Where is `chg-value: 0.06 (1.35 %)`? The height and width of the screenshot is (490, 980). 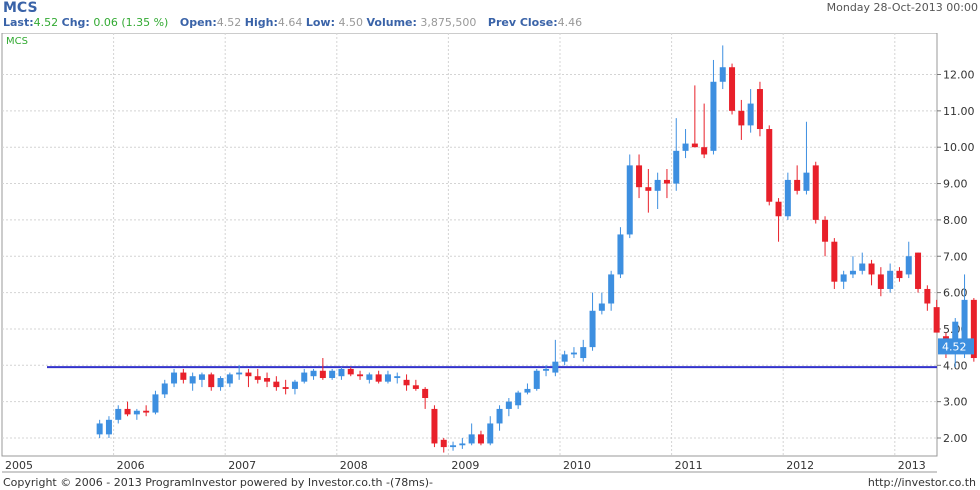
chg-value: 0.06 (1.35 %) is located at coordinates (131, 22).